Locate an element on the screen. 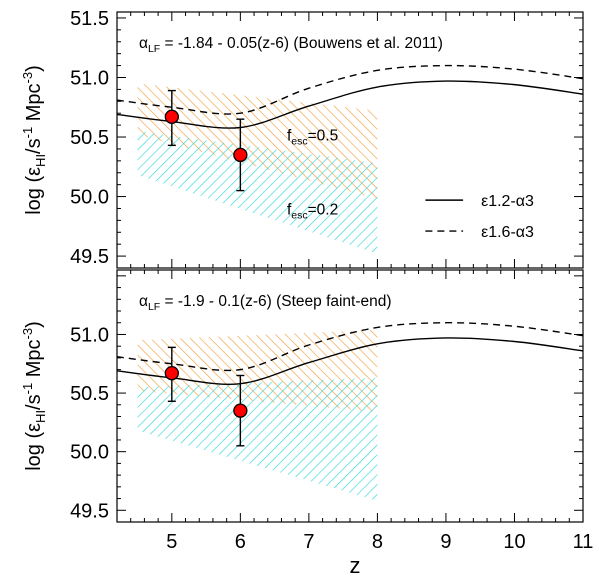 This screenshot has height=578, width=599. x-tick-label: 7 is located at coordinates (308, 542).